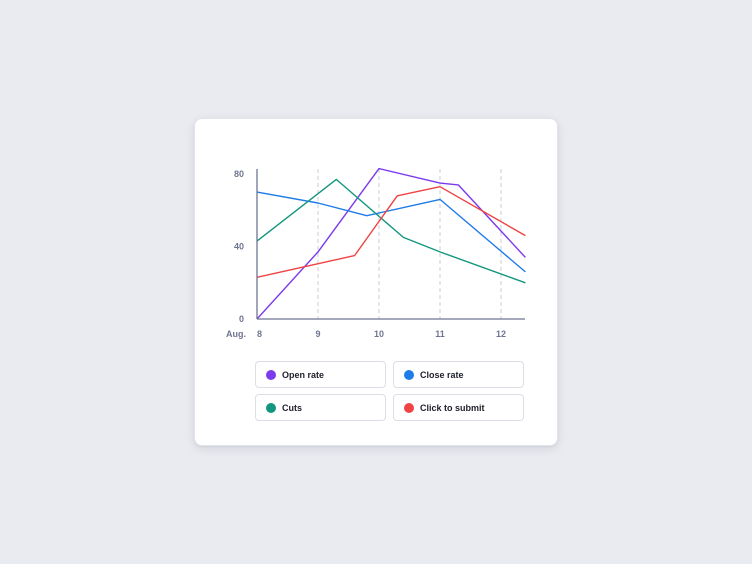  What do you see at coordinates (320, 407) in the screenshot?
I see `legend-item-cuts: Cuts` at bounding box center [320, 407].